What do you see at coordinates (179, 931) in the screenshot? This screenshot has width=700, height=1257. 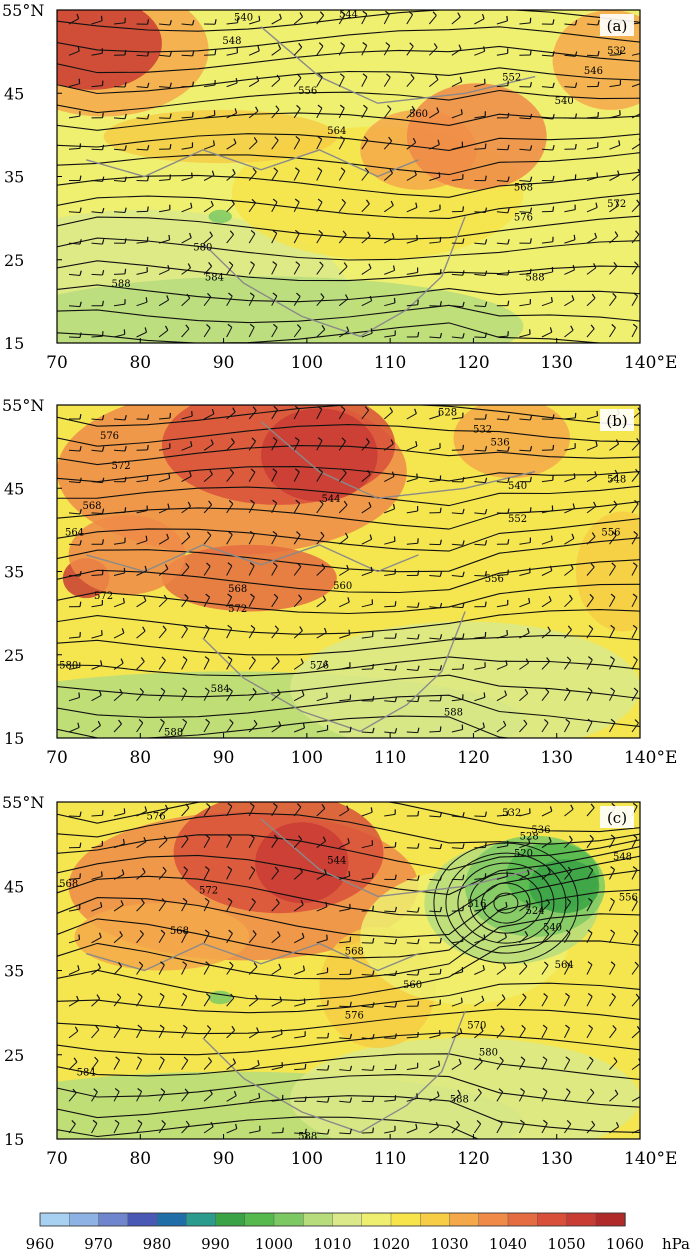 I see `contour-label: 568` at bounding box center [179, 931].